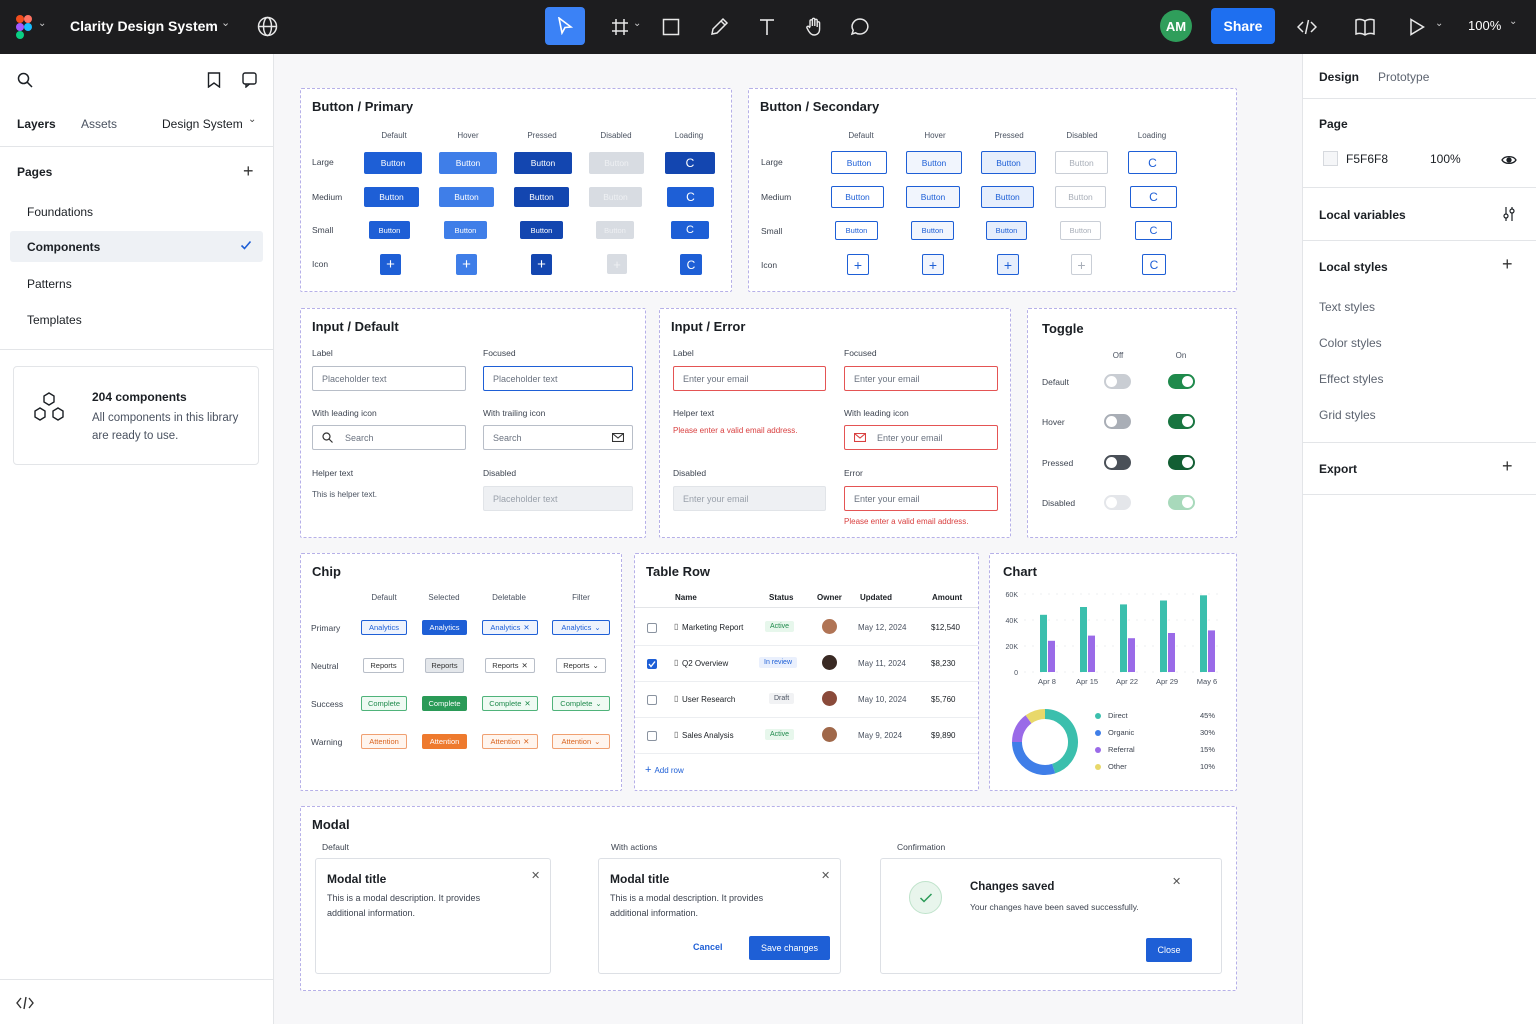 The width and height of the screenshot is (1536, 1024). I want to click on text-input: Placeholder text, so click(389, 378).